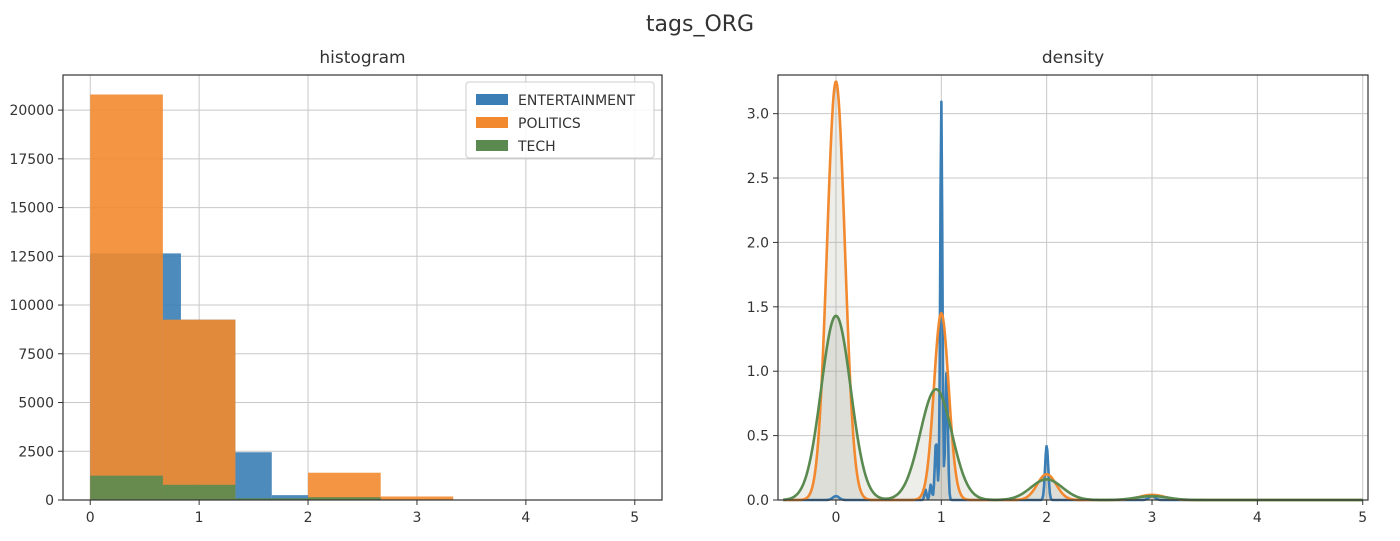  Describe the element at coordinates (36, 452) in the screenshot. I see `y-tick-label: 2500` at that location.